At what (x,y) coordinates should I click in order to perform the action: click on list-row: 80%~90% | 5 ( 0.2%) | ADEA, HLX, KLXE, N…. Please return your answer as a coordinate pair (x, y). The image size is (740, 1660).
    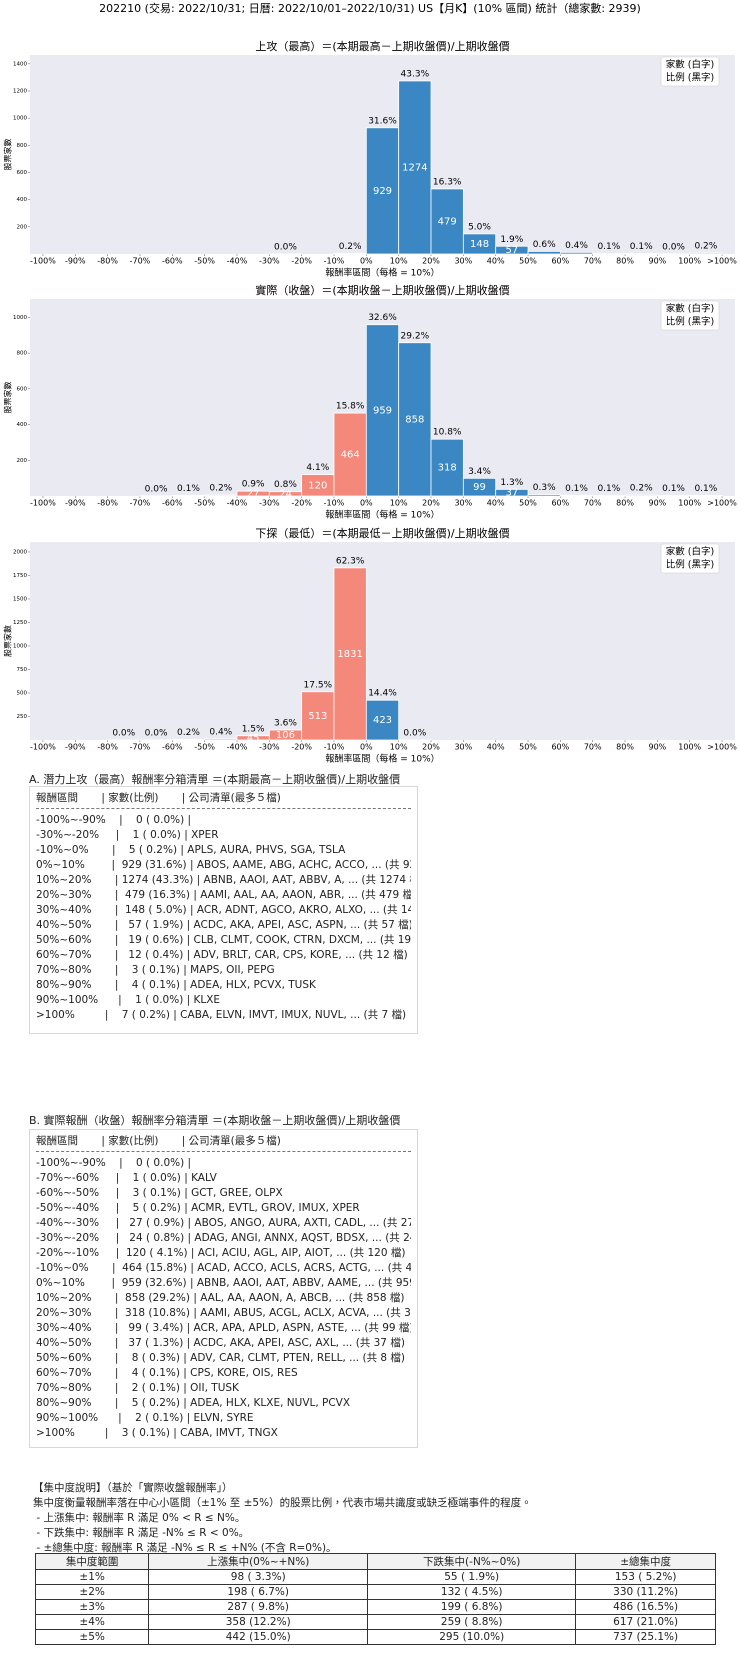
    Looking at the image, I should click on (193, 1403).